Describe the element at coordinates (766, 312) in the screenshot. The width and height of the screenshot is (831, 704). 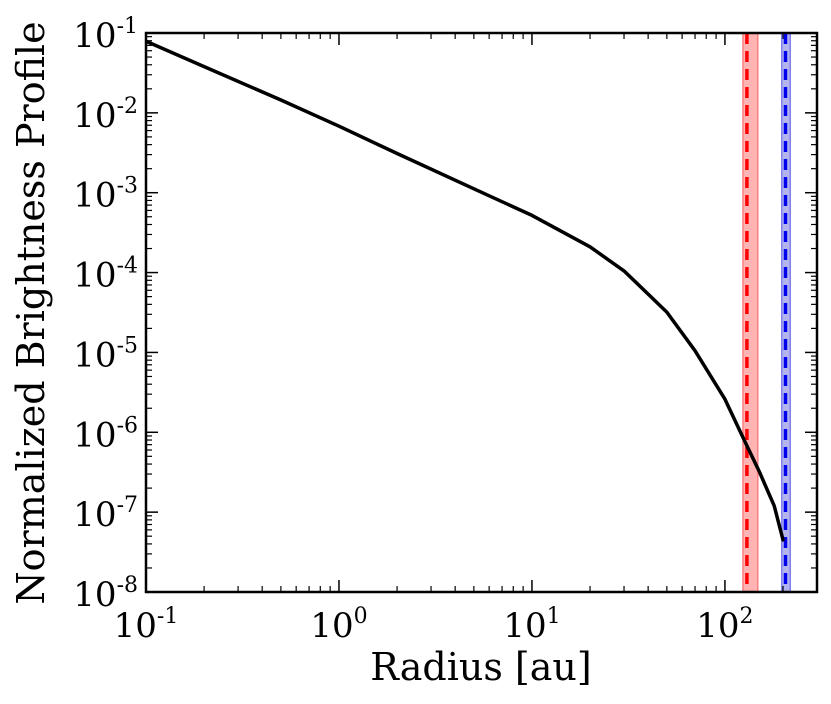
I see `vertical-markers` at that location.